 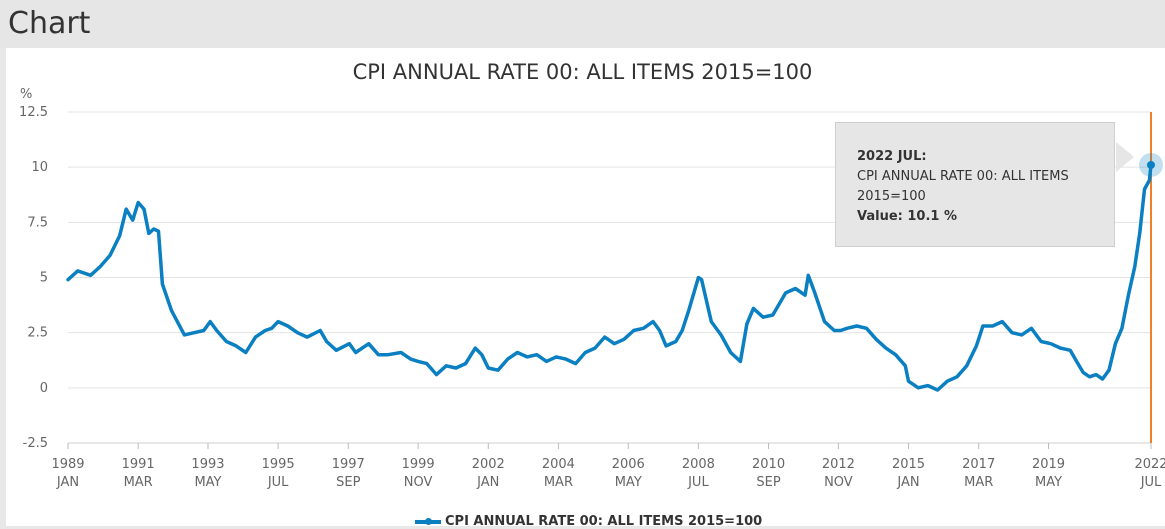 What do you see at coordinates (892, 156) in the screenshot?
I see `tooltip-period: 2022 JUL:` at bounding box center [892, 156].